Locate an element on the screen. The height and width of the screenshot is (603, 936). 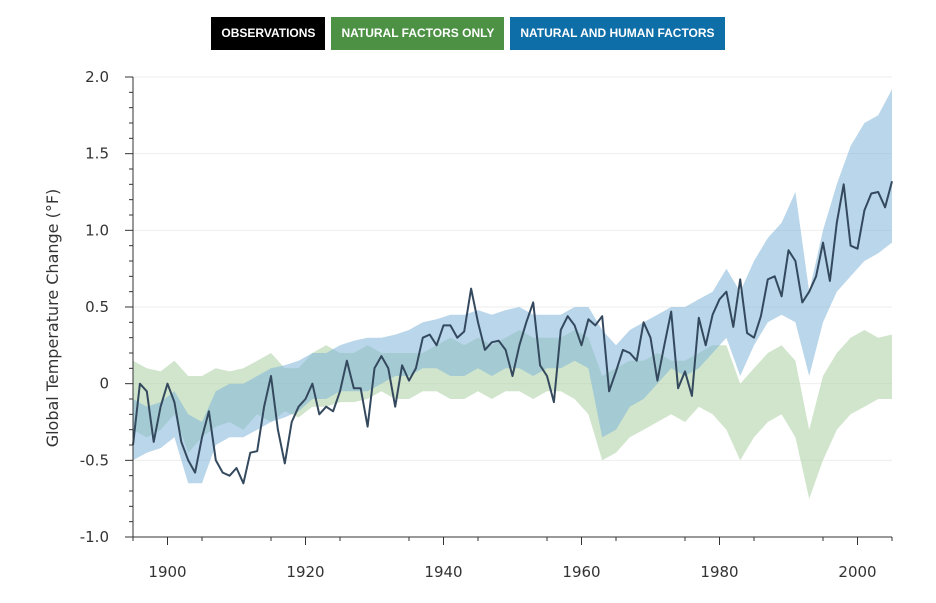
y-tick-label: -1.0 is located at coordinates (94, 537).